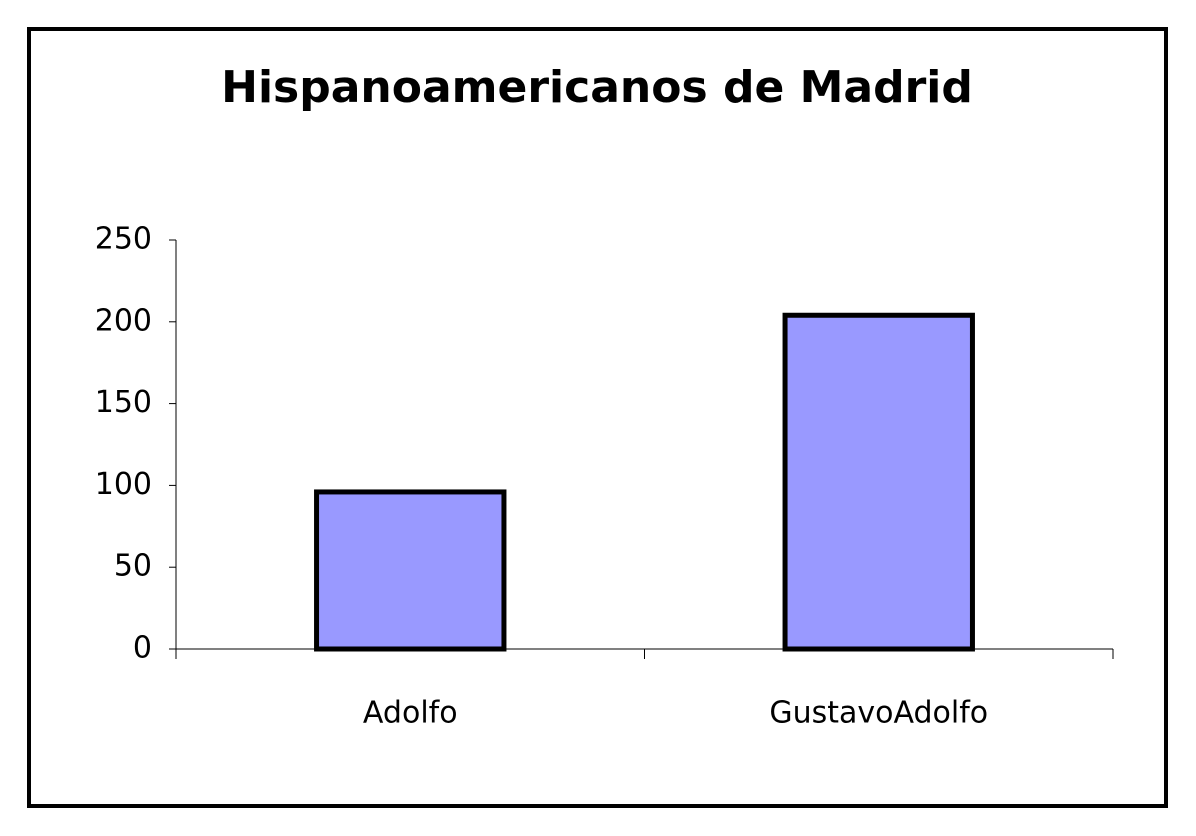 This screenshot has height=836, width=1196. What do you see at coordinates (133, 566) in the screenshot?
I see `y-tick-label: 50` at bounding box center [133, 566].